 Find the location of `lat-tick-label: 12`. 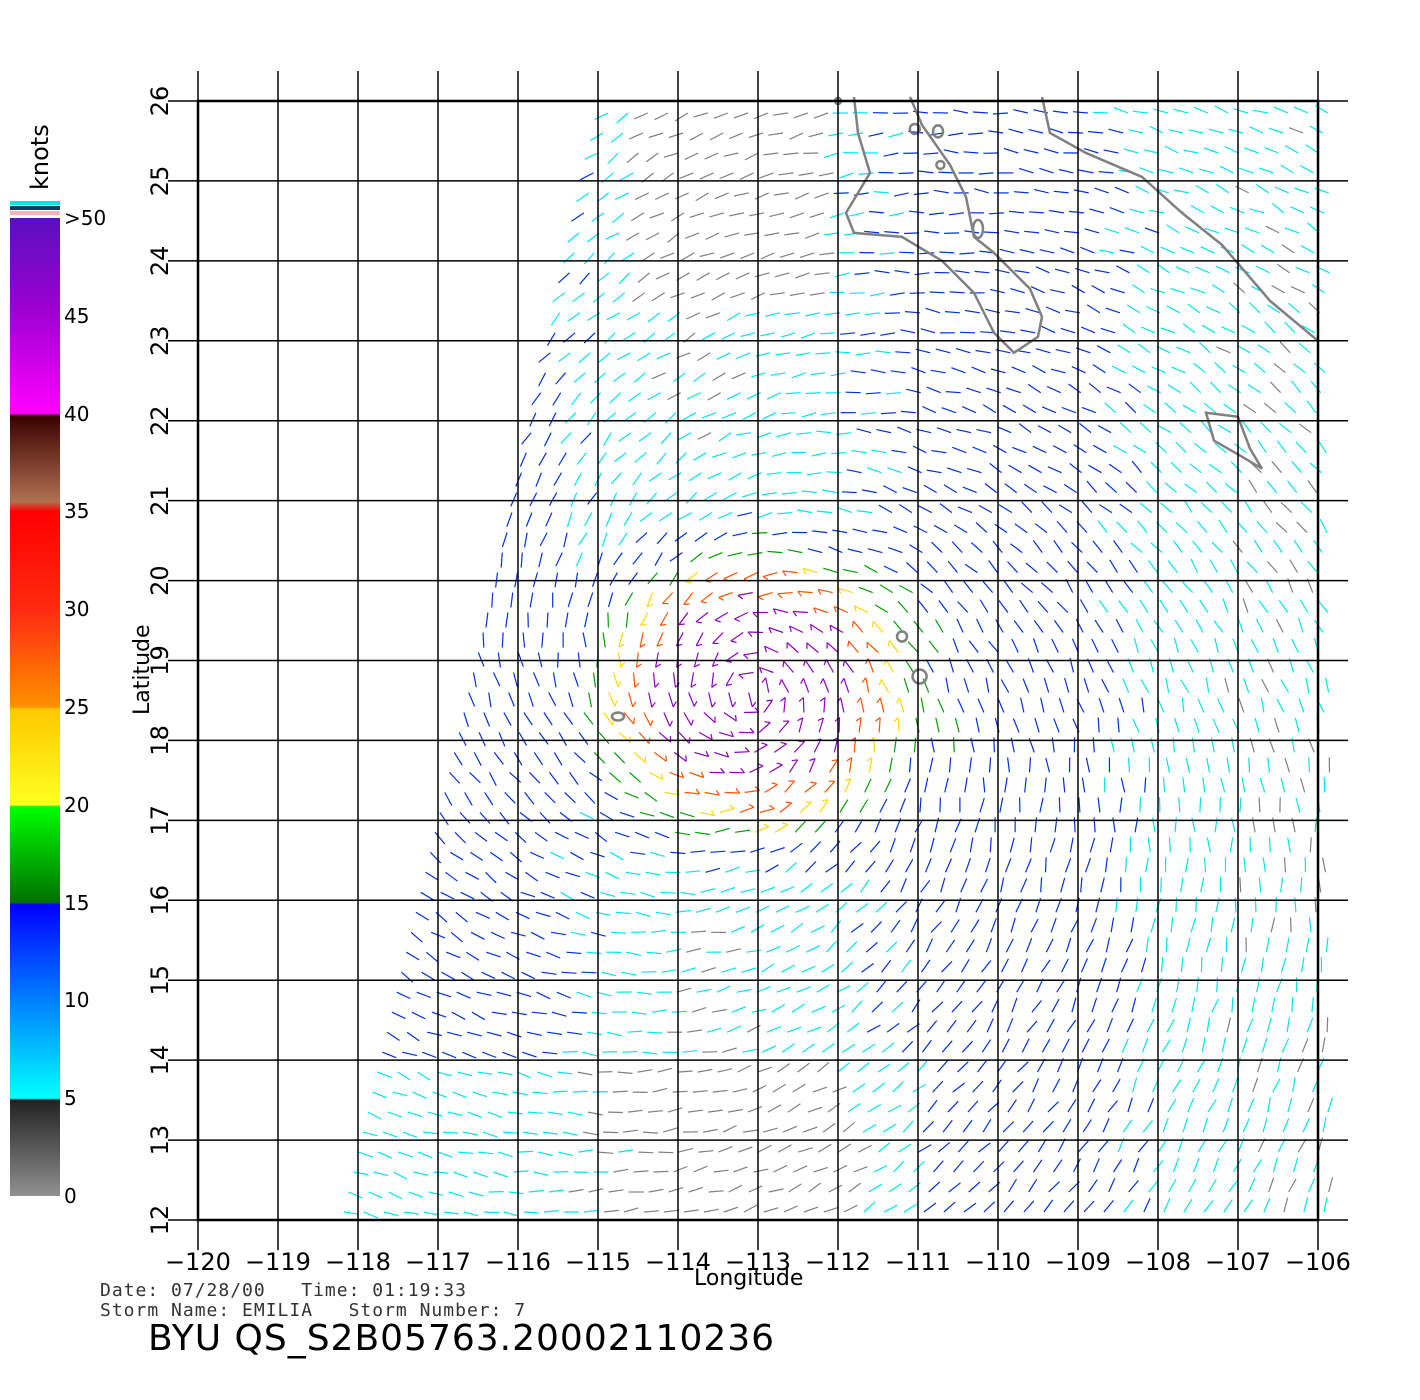

lat-tick-label: 12 is located at coordinates (160, 1220).